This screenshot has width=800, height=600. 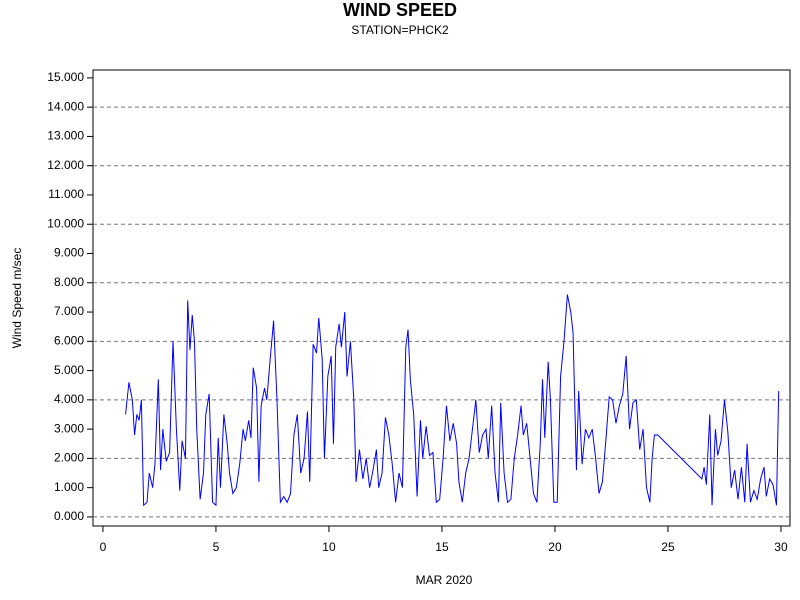 I want to click on y-tick-label: 2.000, so click(x=69, y=458).